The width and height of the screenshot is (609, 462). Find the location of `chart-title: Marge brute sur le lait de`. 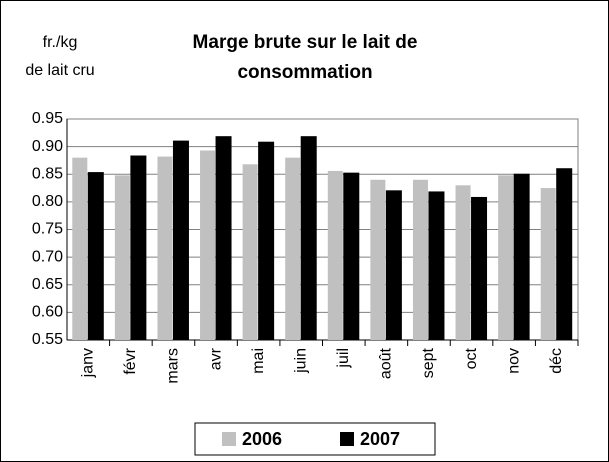

chart-title: Marge brute sur le lait de is located at coordinates (305, 42).